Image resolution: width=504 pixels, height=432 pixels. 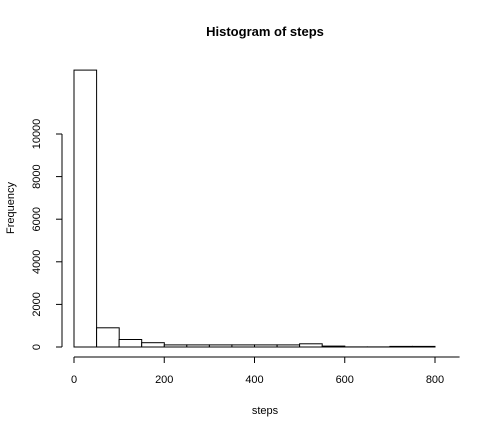 I want to click on y-axis-label: Frequency, so click(x=11, y=208).